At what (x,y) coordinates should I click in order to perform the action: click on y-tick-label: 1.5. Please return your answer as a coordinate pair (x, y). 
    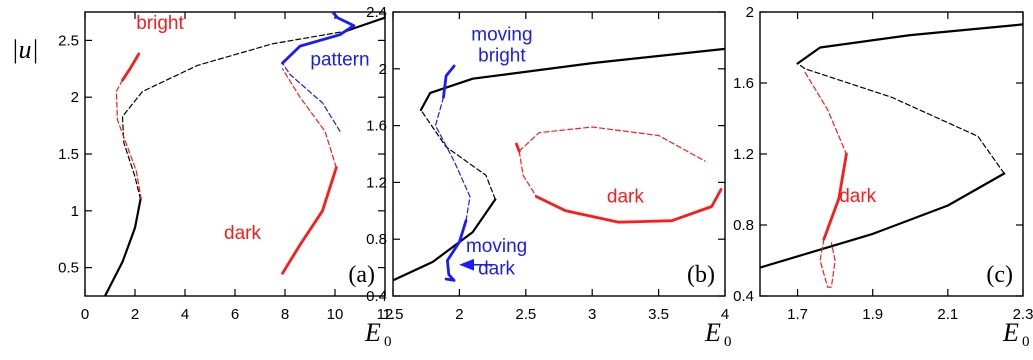
    Looking at the image, I should click on (68, 154).